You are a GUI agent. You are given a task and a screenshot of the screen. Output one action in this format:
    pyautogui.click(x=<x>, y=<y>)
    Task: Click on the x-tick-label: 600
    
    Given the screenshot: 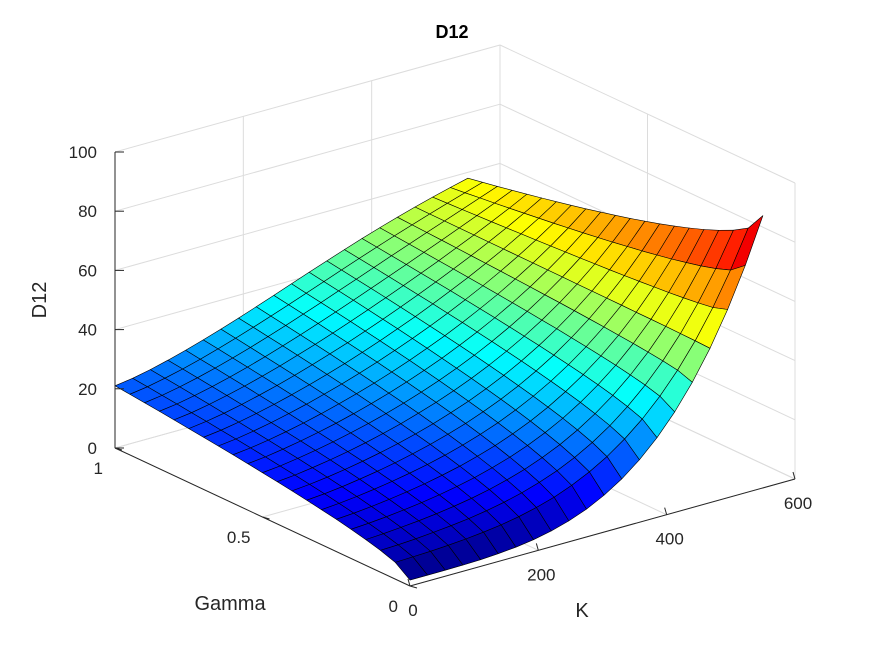 What is the action you would take?
    pyautogui.click(x=798, y=503)
    